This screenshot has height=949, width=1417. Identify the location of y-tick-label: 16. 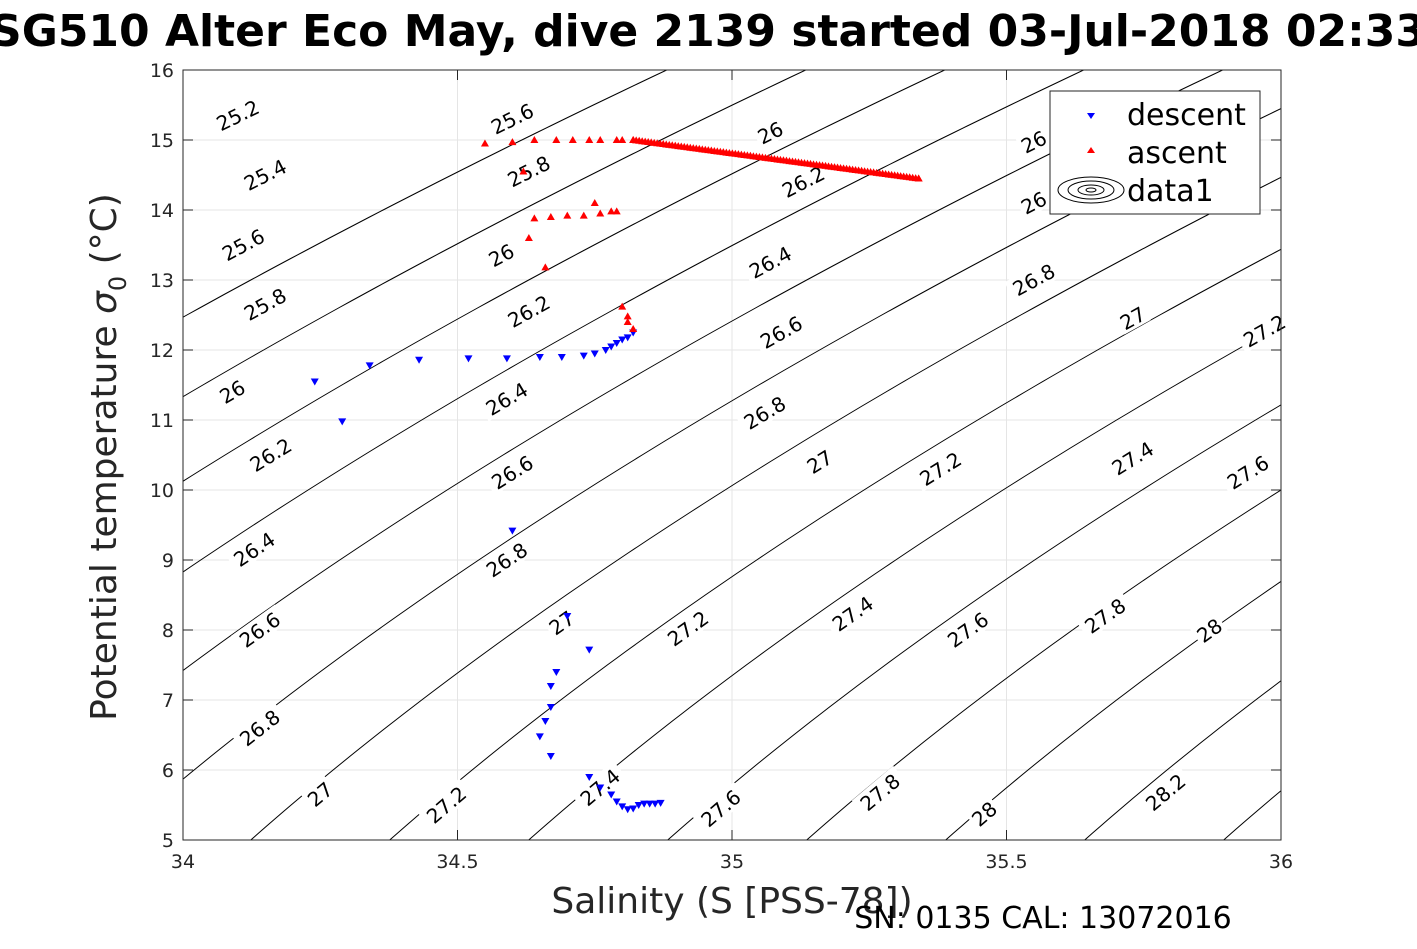
(162, 71).